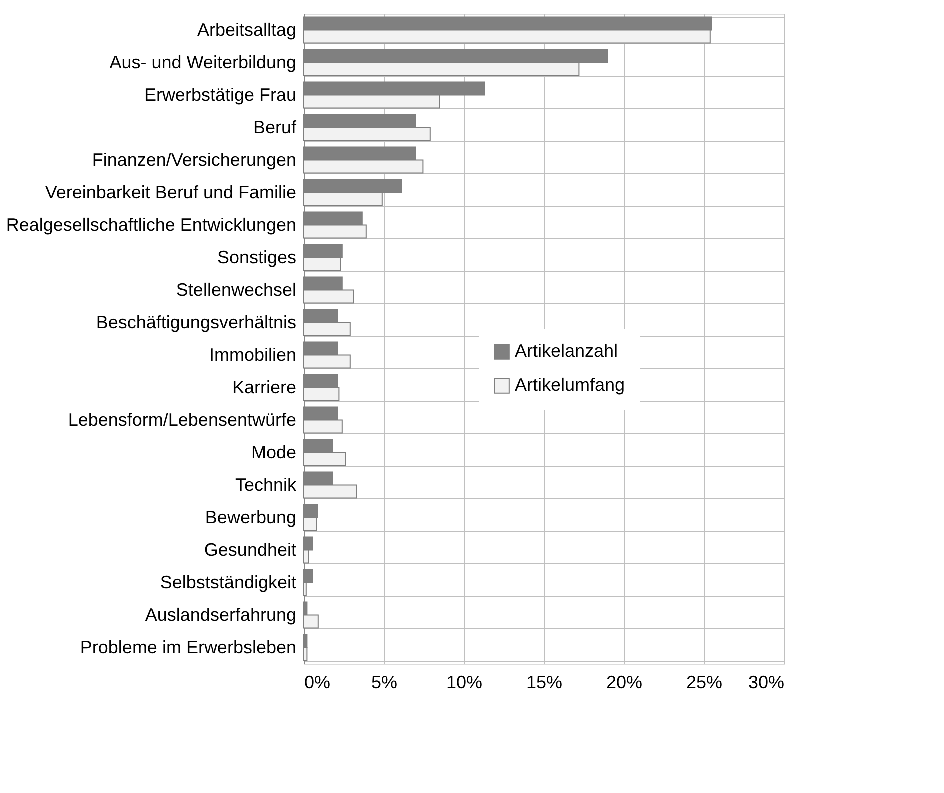 Image resolution: width=944 pixels, height=793 pixels. Describe the element at coordinates (317, 682) in the screenshot. I see `x-tick-label: 0%` at that location.